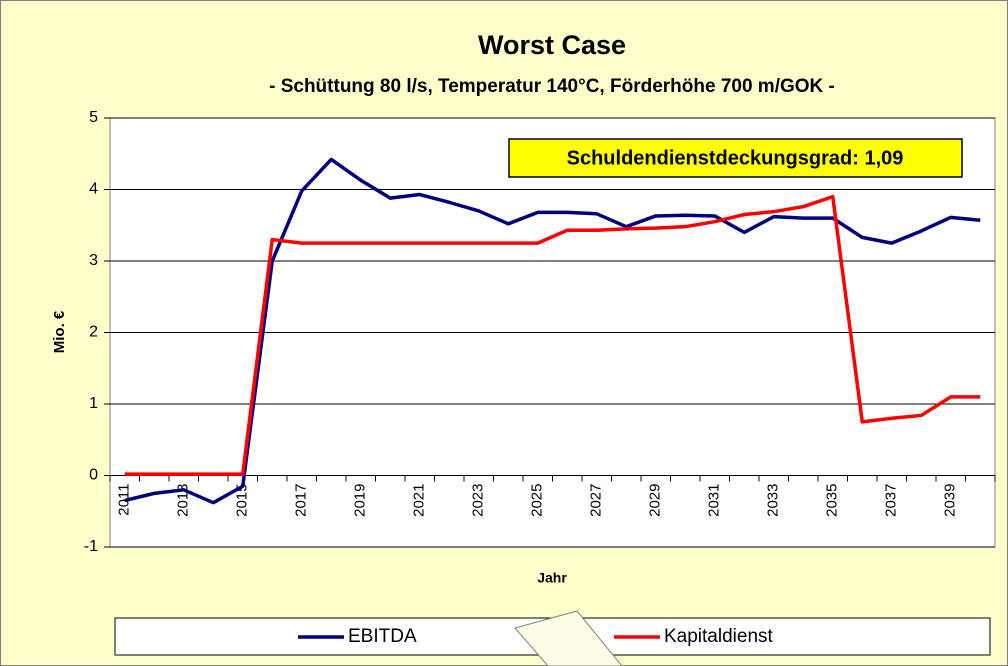  What do you see at coordinates (950, 500) in the screenshot?
I see `x-tick-label: 2039` at bounding box center [950, 500].